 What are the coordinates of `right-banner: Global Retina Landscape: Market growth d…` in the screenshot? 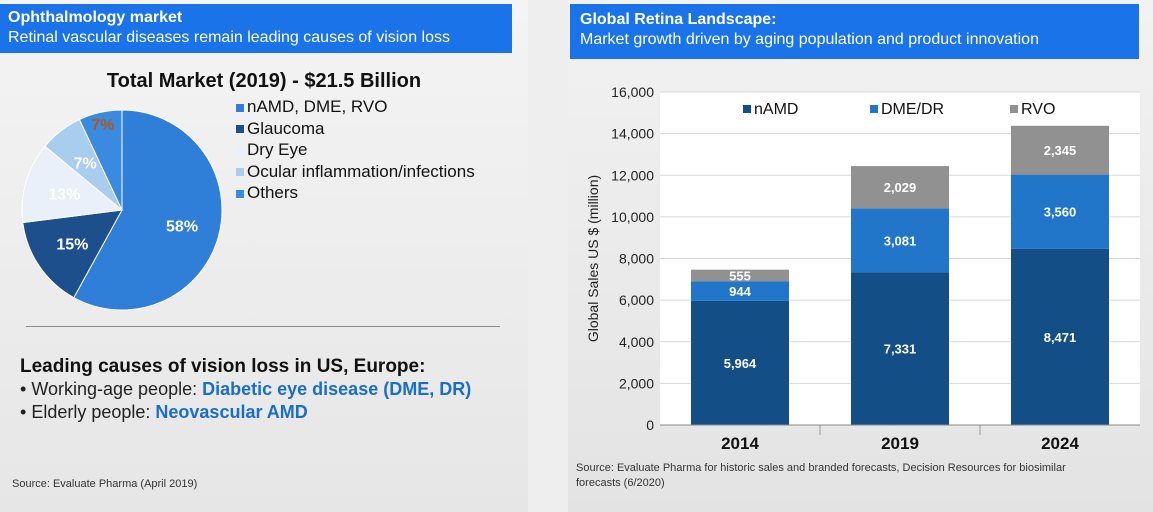 It's located at (854, 31).